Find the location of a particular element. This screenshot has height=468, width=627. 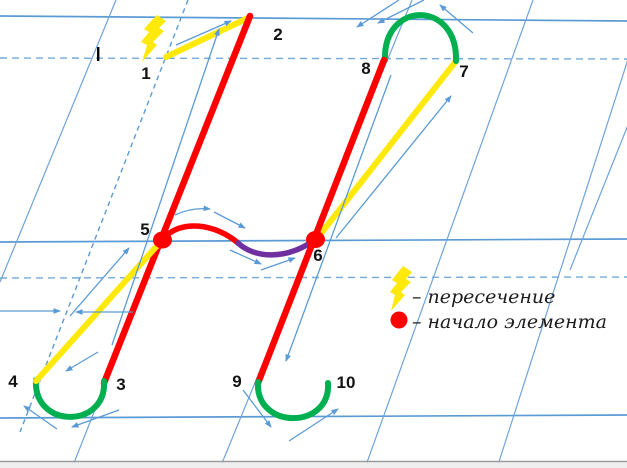

arrow-lead-in-direction is located at coordinates (203, 33).